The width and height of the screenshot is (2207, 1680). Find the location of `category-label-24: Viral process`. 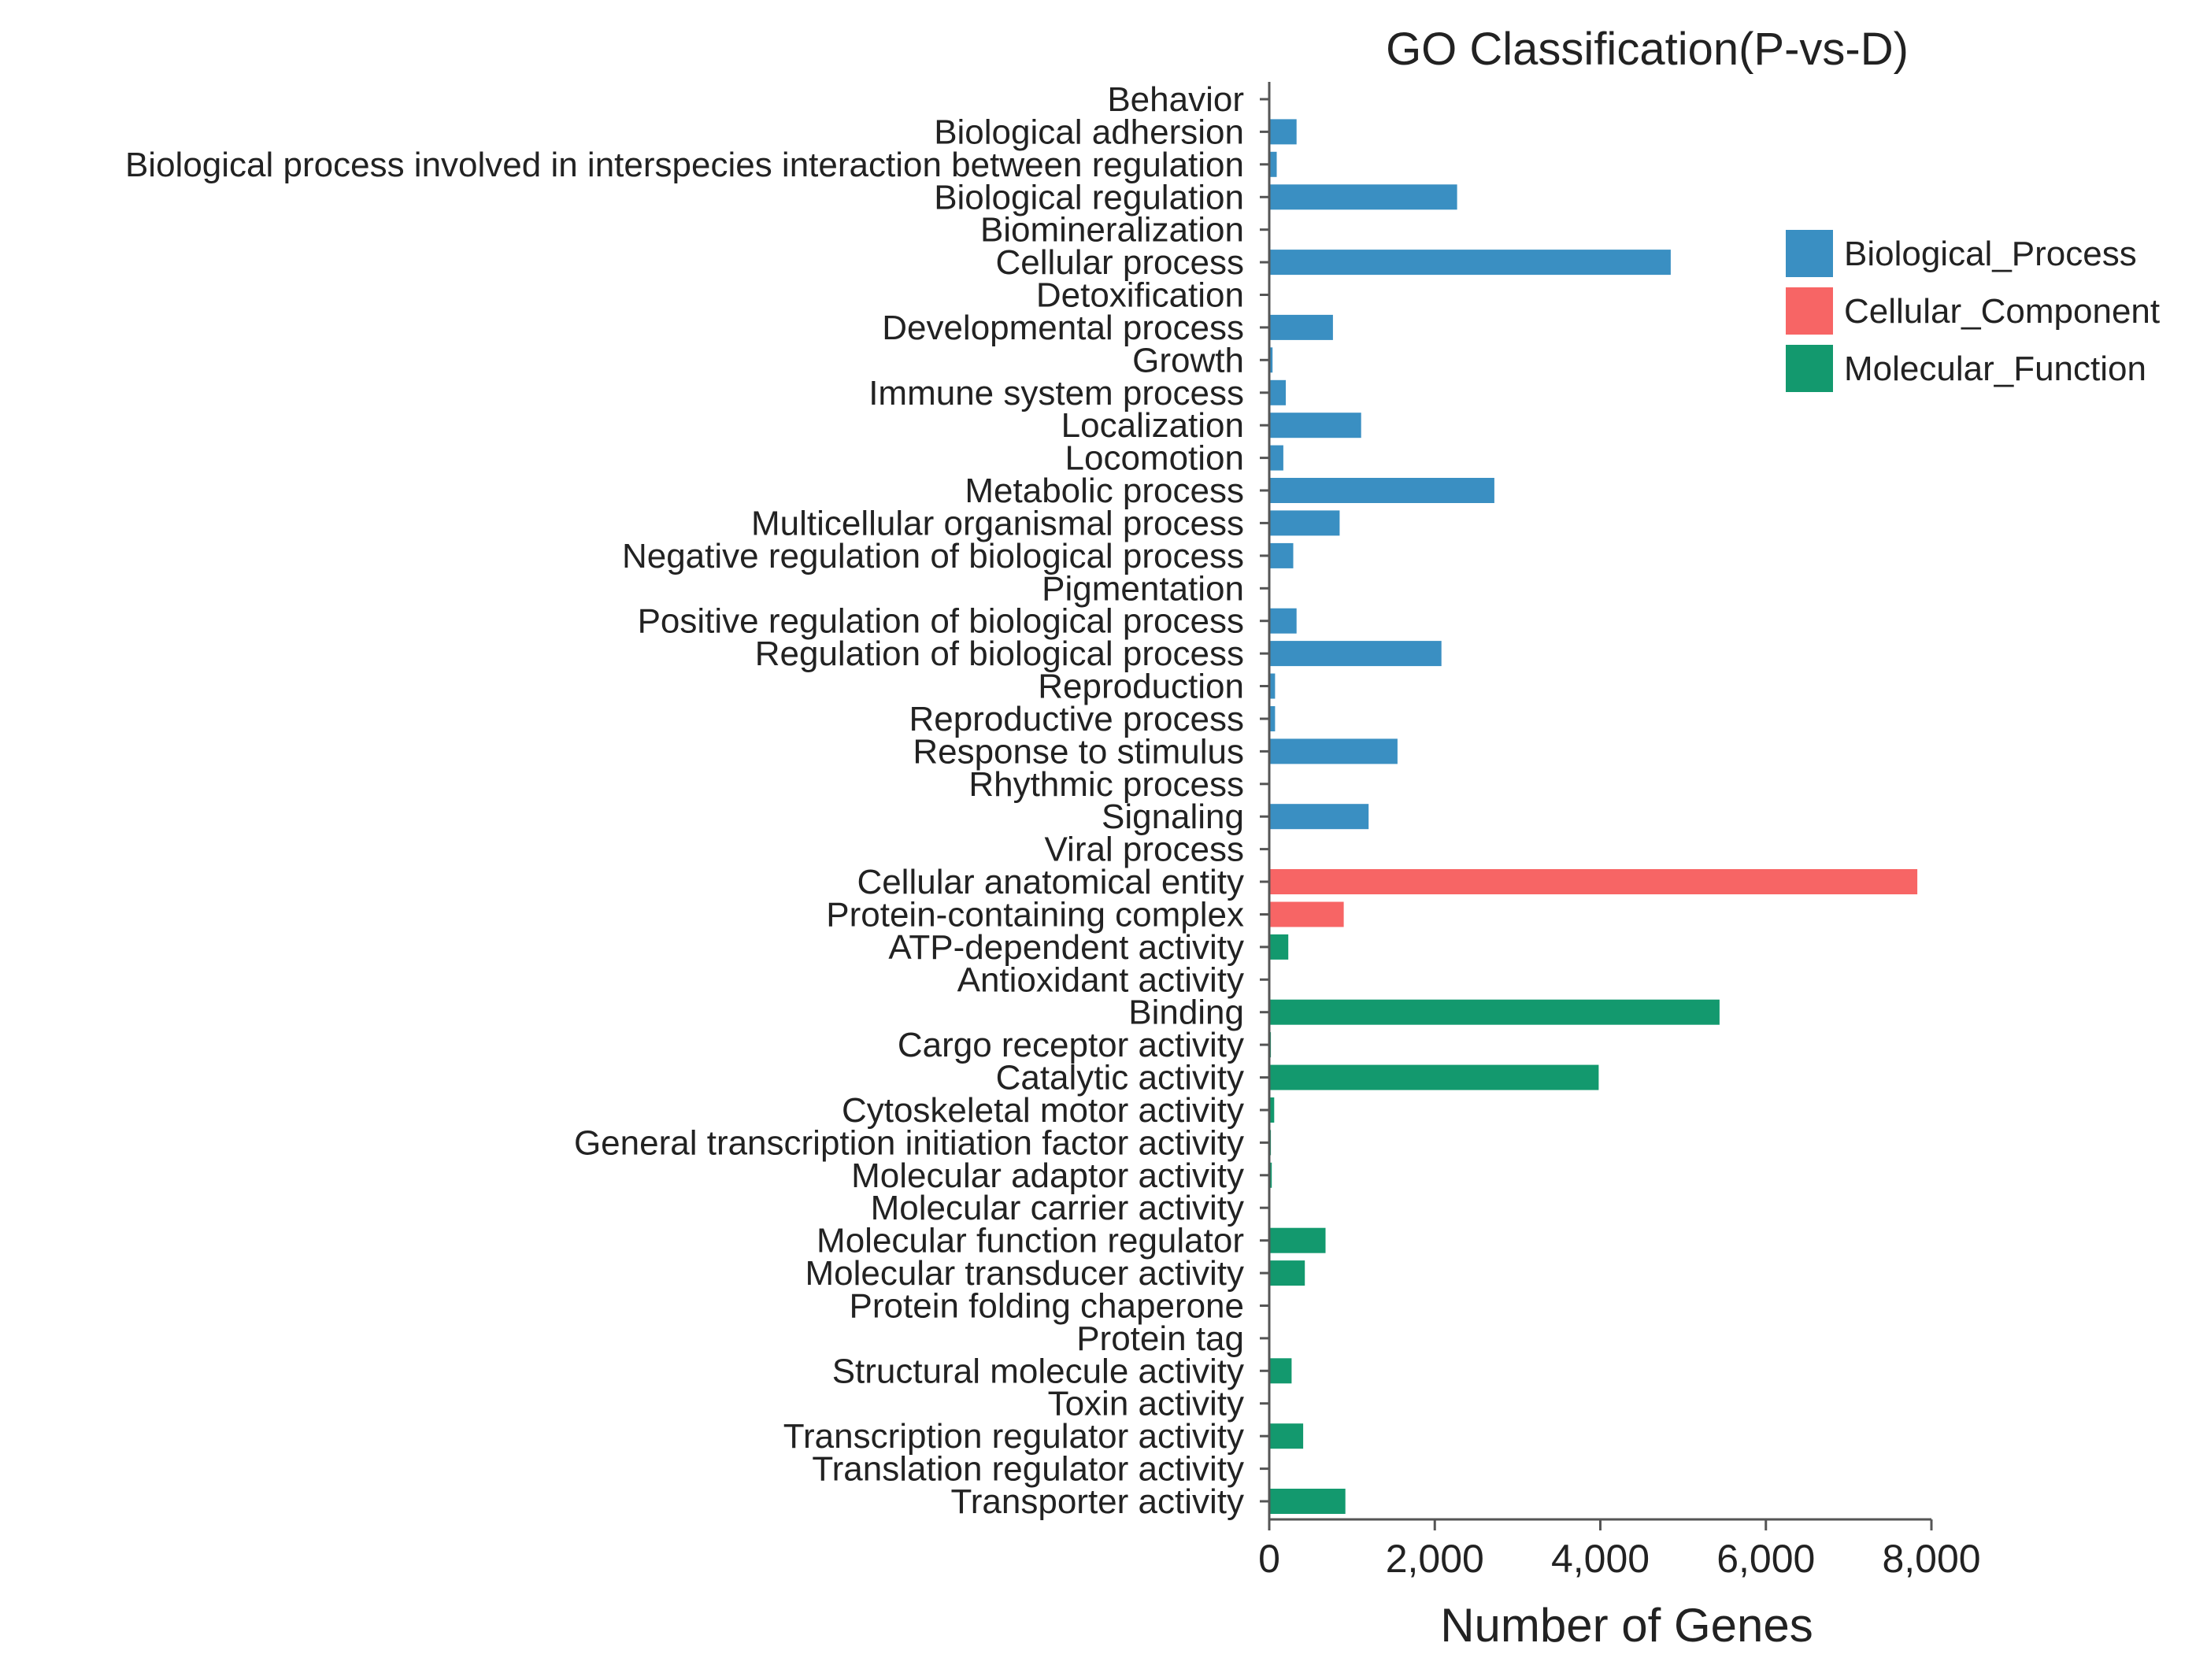

category-label-24: Viral process is located at coordinates (1144, 850).